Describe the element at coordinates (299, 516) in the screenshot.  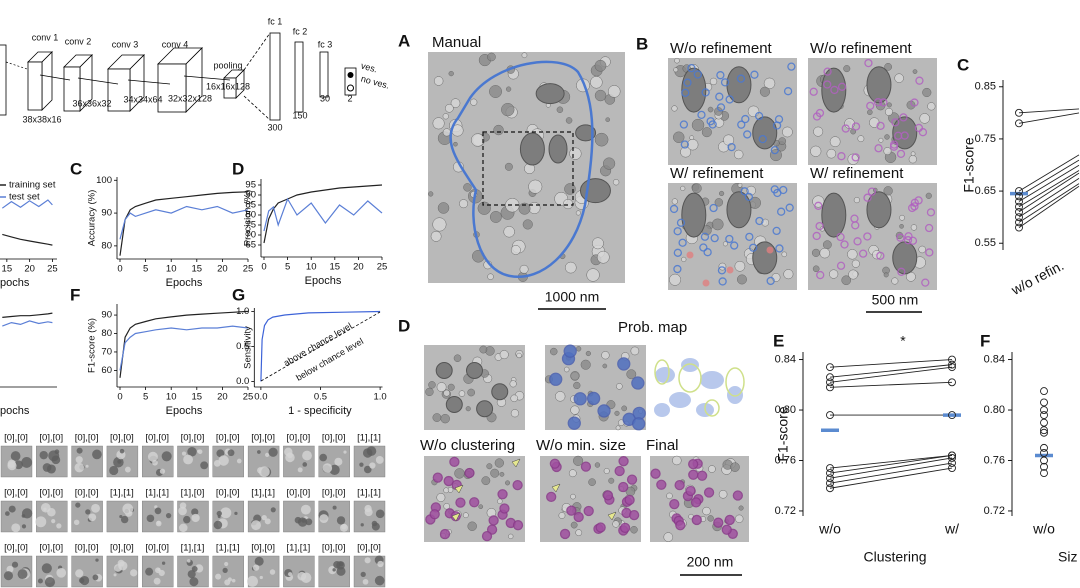
I see `patch` at that location.